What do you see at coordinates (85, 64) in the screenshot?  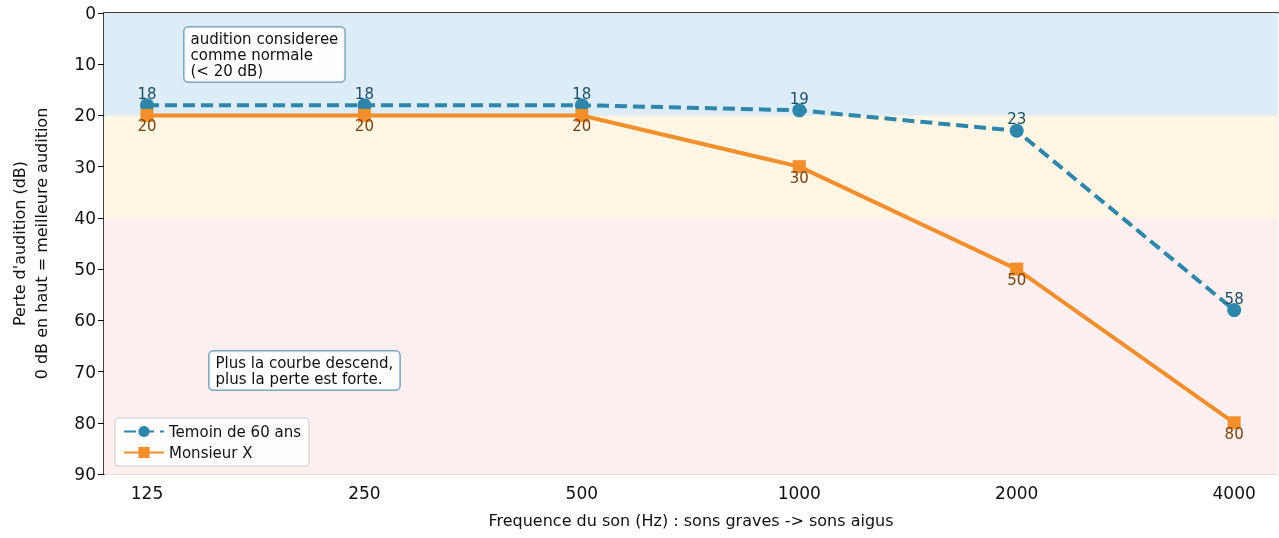 I see `y-tick-label: 10` at bounding box center [85, 64].